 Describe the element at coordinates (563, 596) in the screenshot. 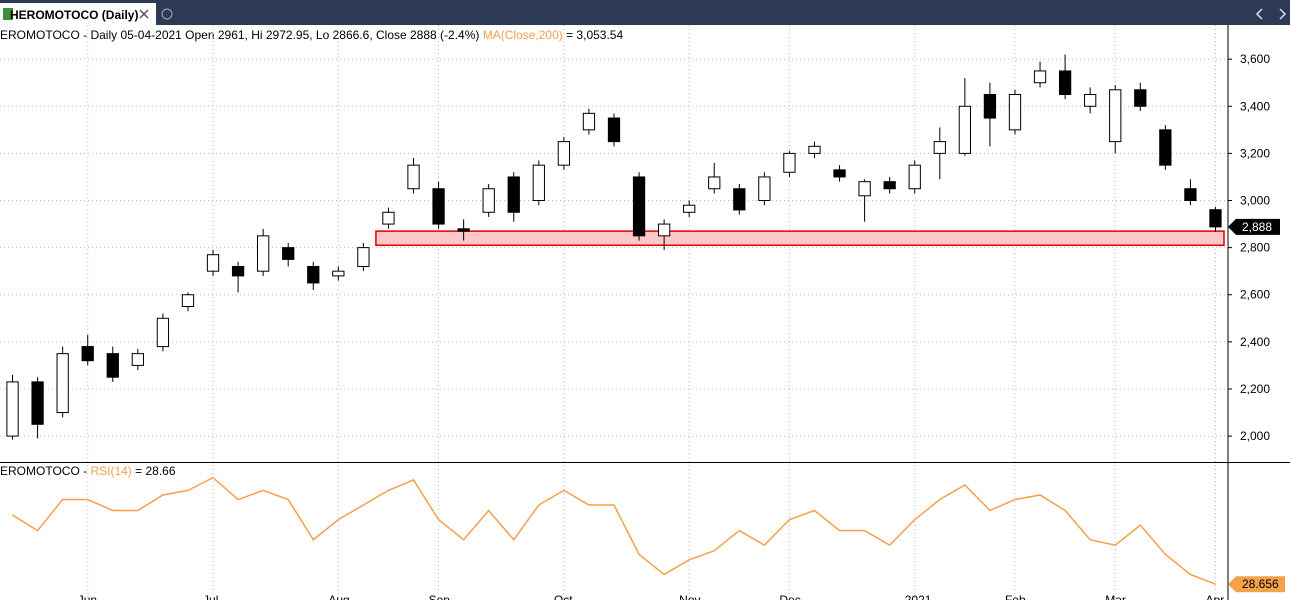

I see `x-tick-label: Oct` at that location.